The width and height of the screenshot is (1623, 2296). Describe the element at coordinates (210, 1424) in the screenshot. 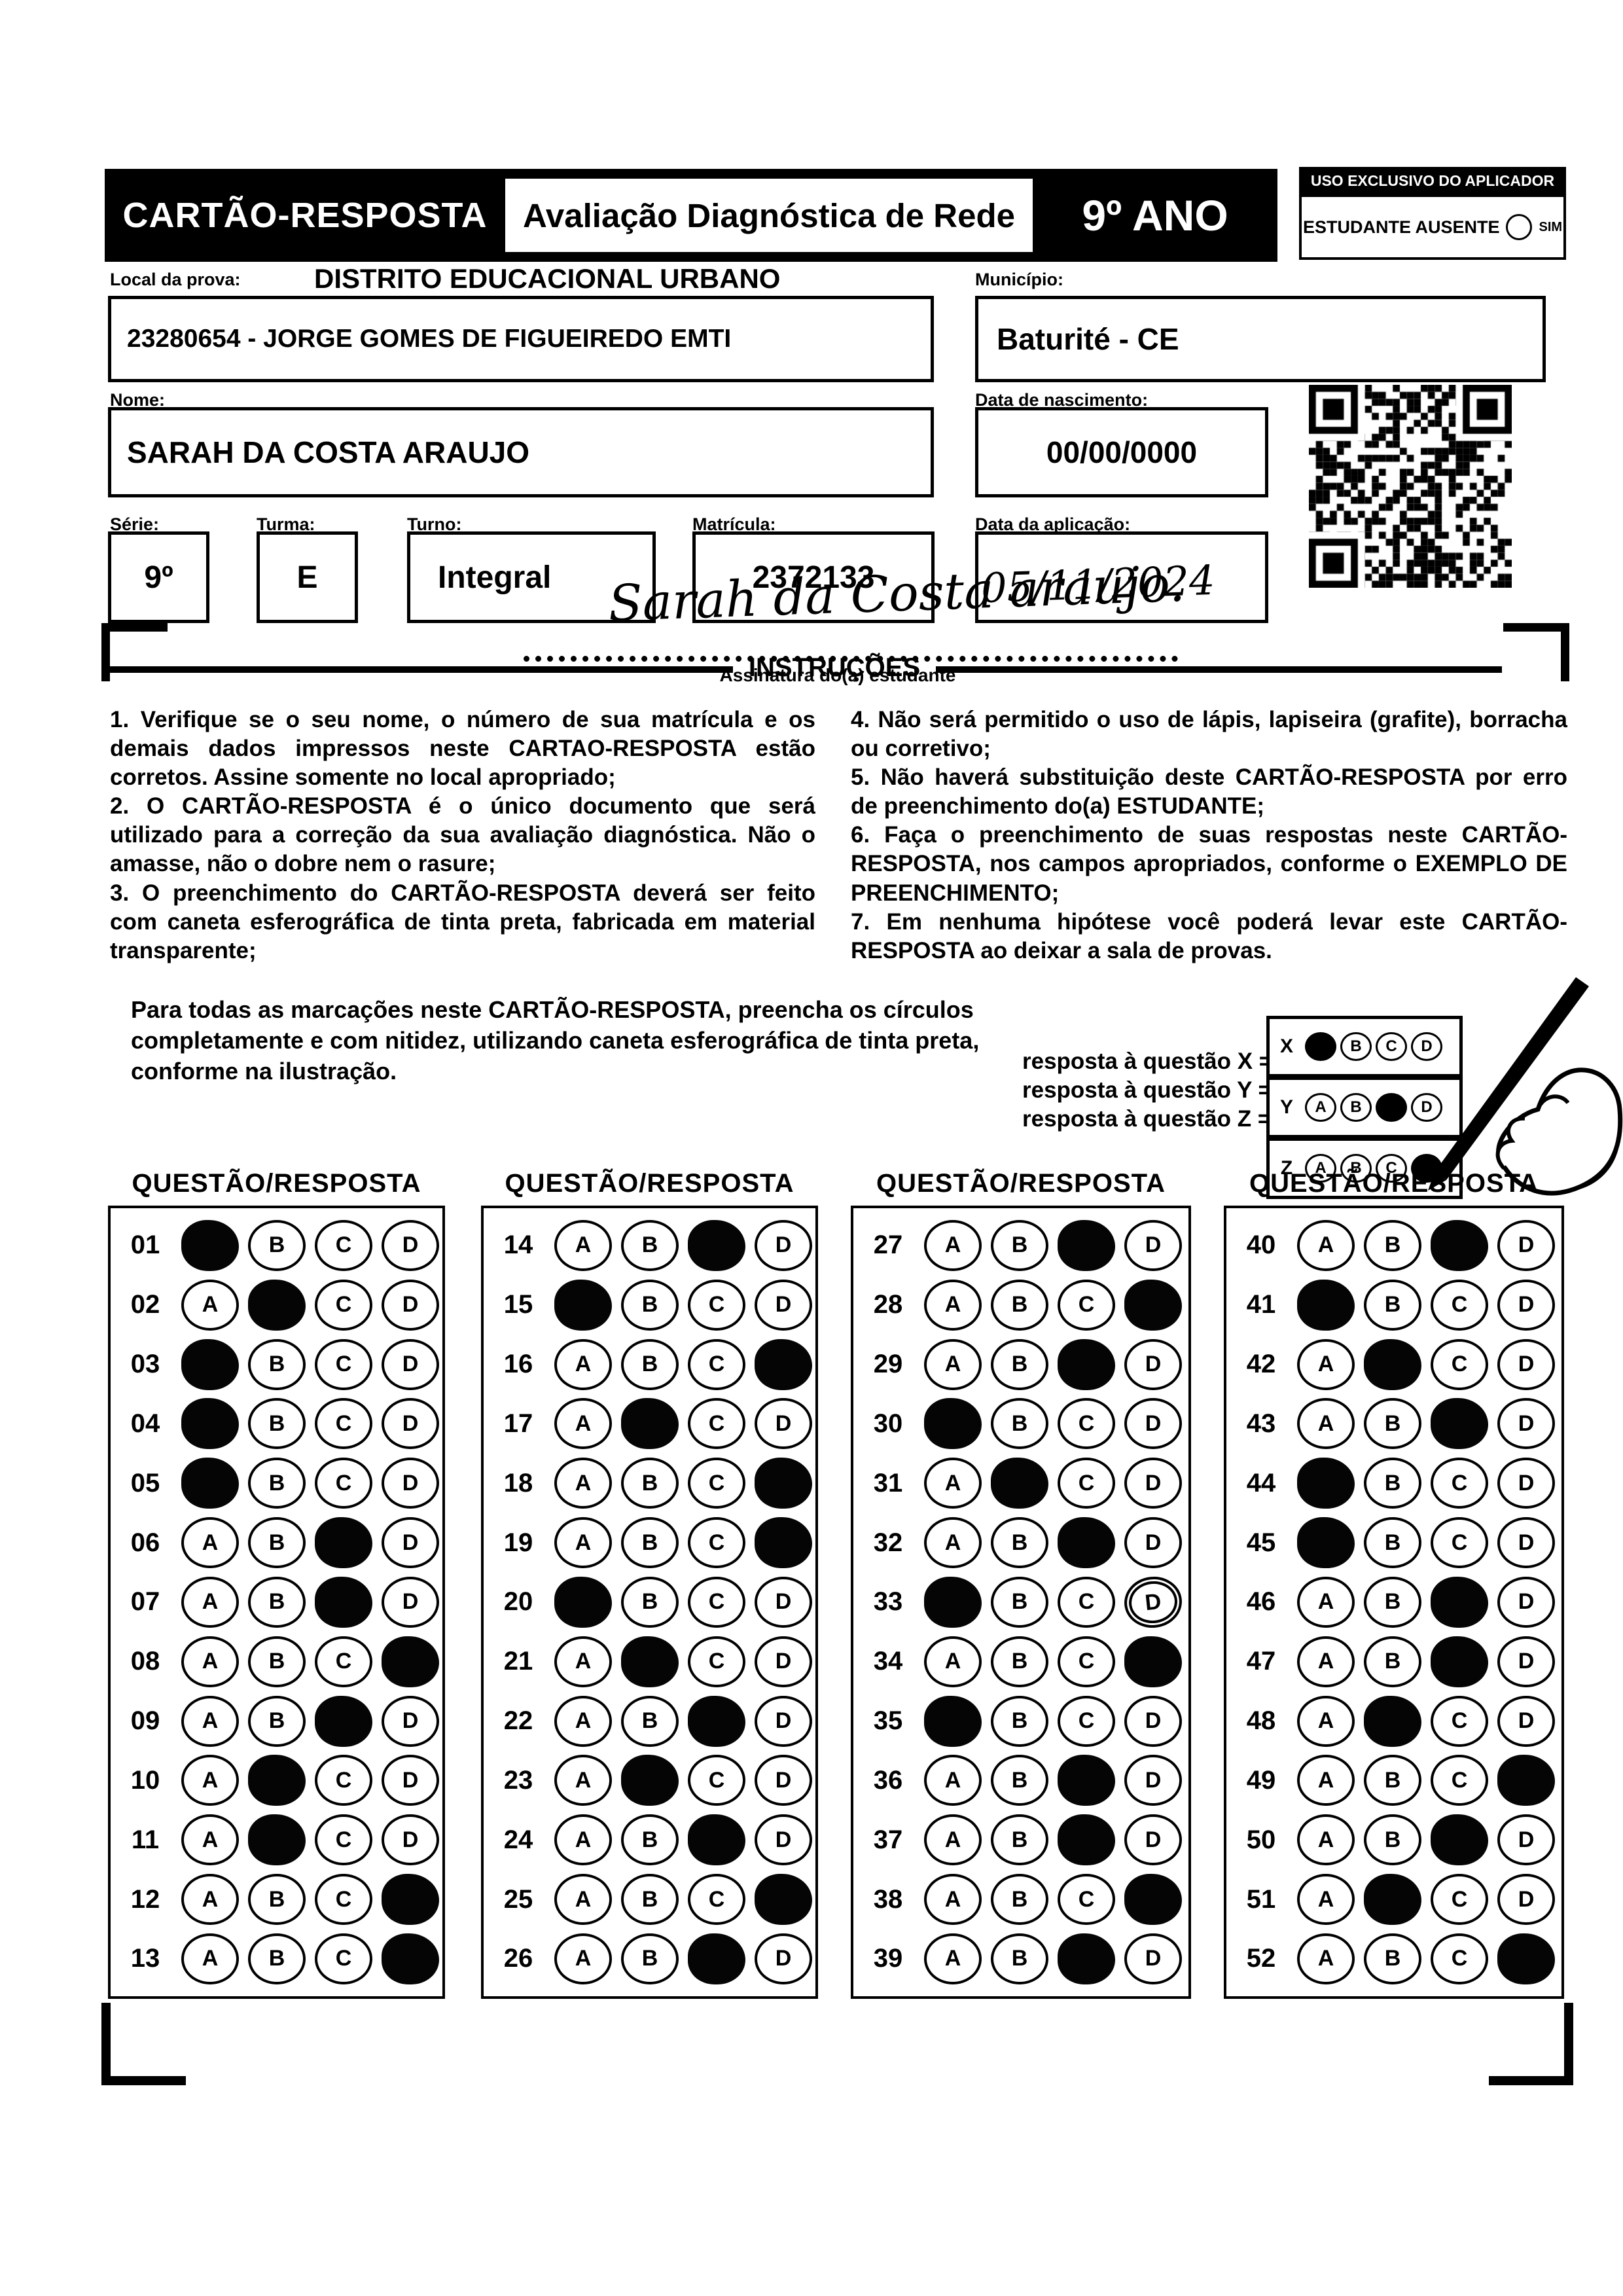

I see `answer-bubble-04-A: A` at that location.